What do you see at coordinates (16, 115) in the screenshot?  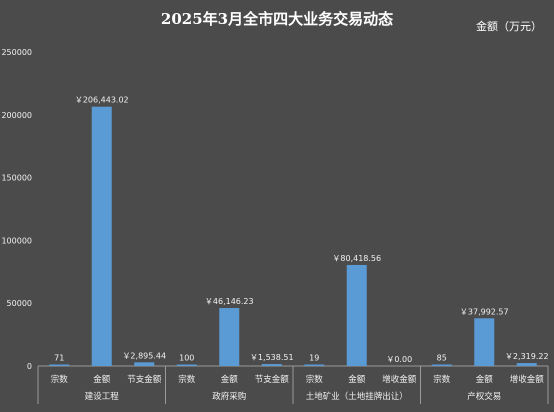 I see `y-tick-label: 200000` at bounding box center [16, 115].